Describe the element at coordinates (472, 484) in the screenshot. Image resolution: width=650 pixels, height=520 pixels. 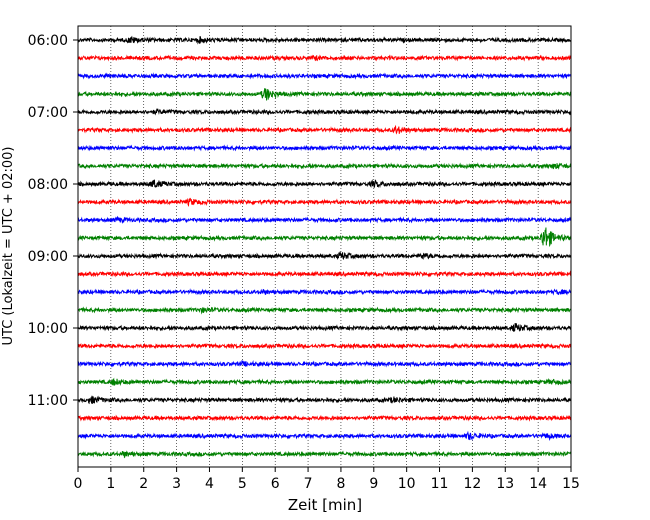
I see `x-tick-label: 12` at that location.